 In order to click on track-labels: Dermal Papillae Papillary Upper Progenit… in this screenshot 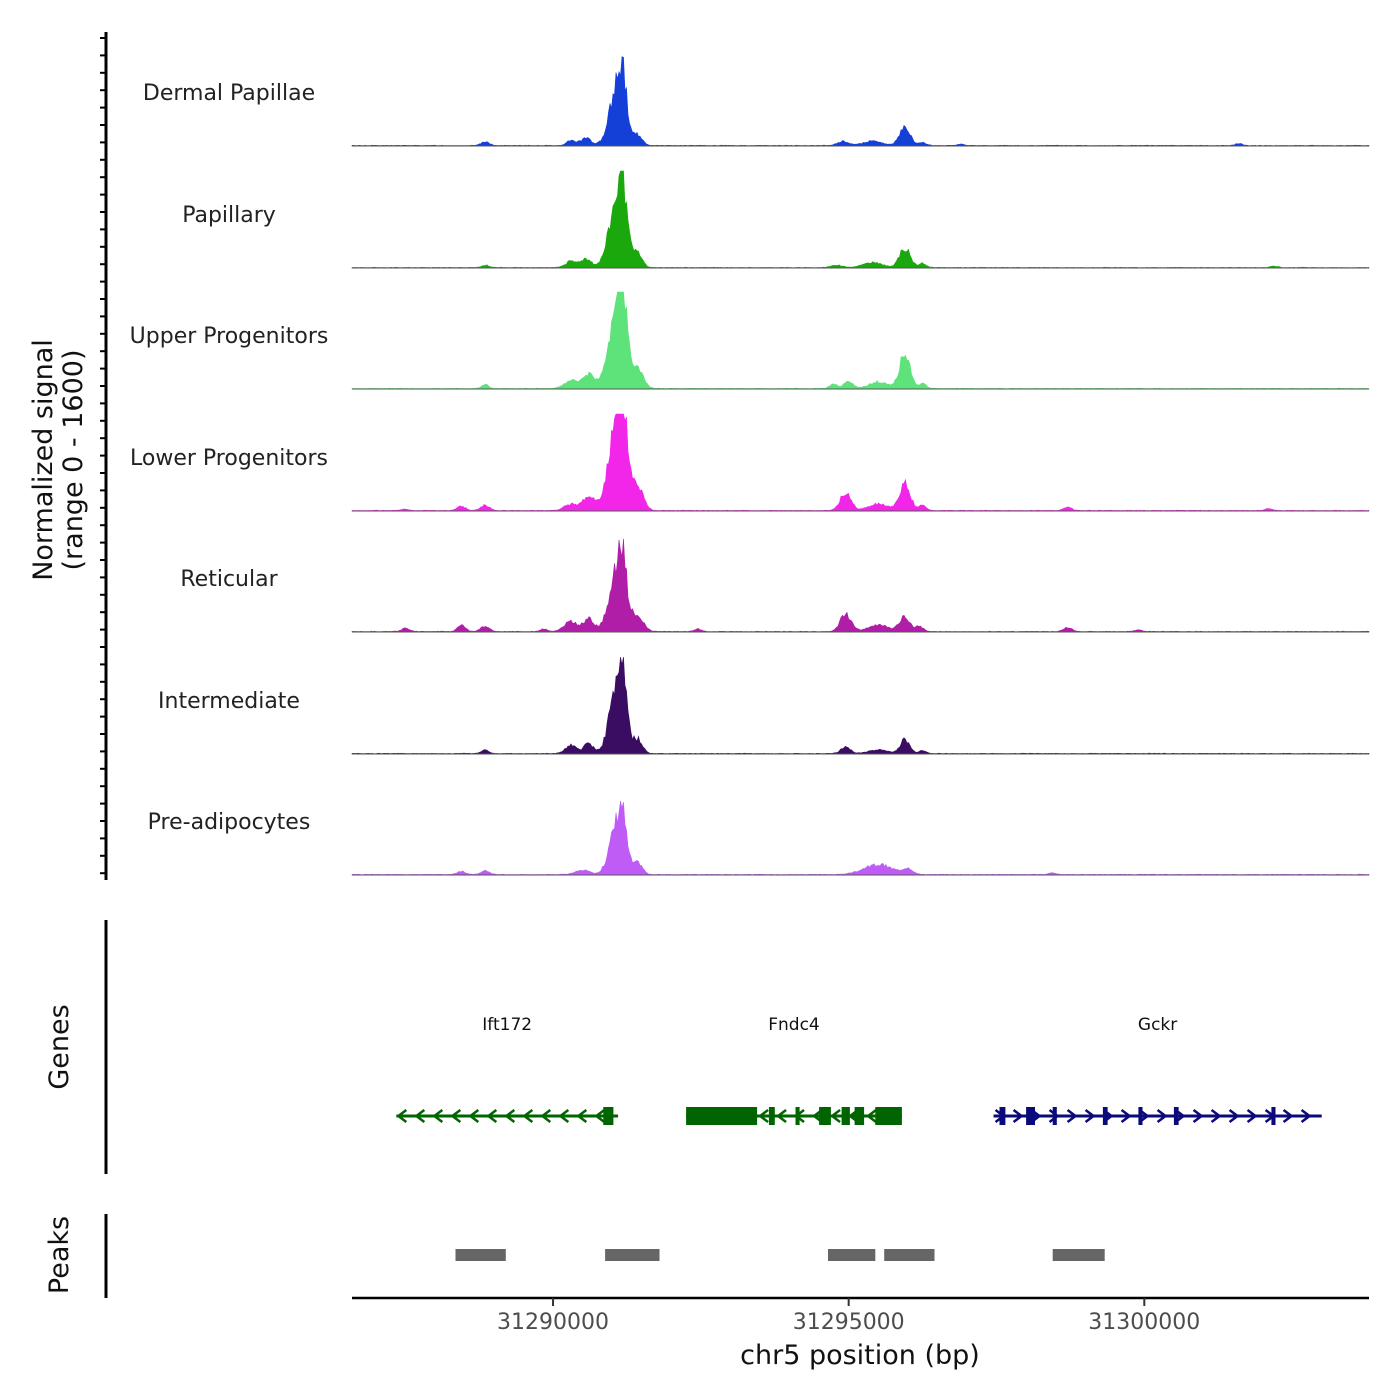, I will do `click(229, 458)`.